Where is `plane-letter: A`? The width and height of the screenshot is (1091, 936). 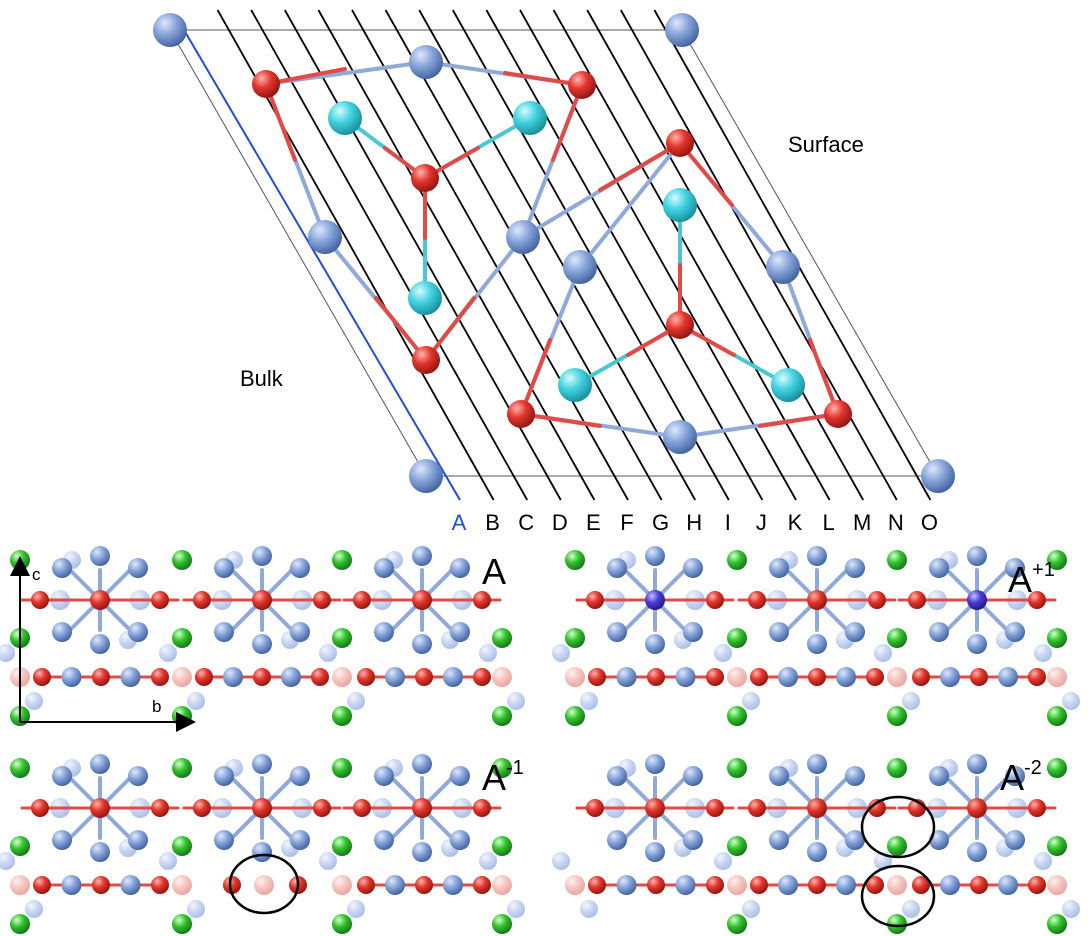
plane-letter: A is located at coordinates (459, 522).